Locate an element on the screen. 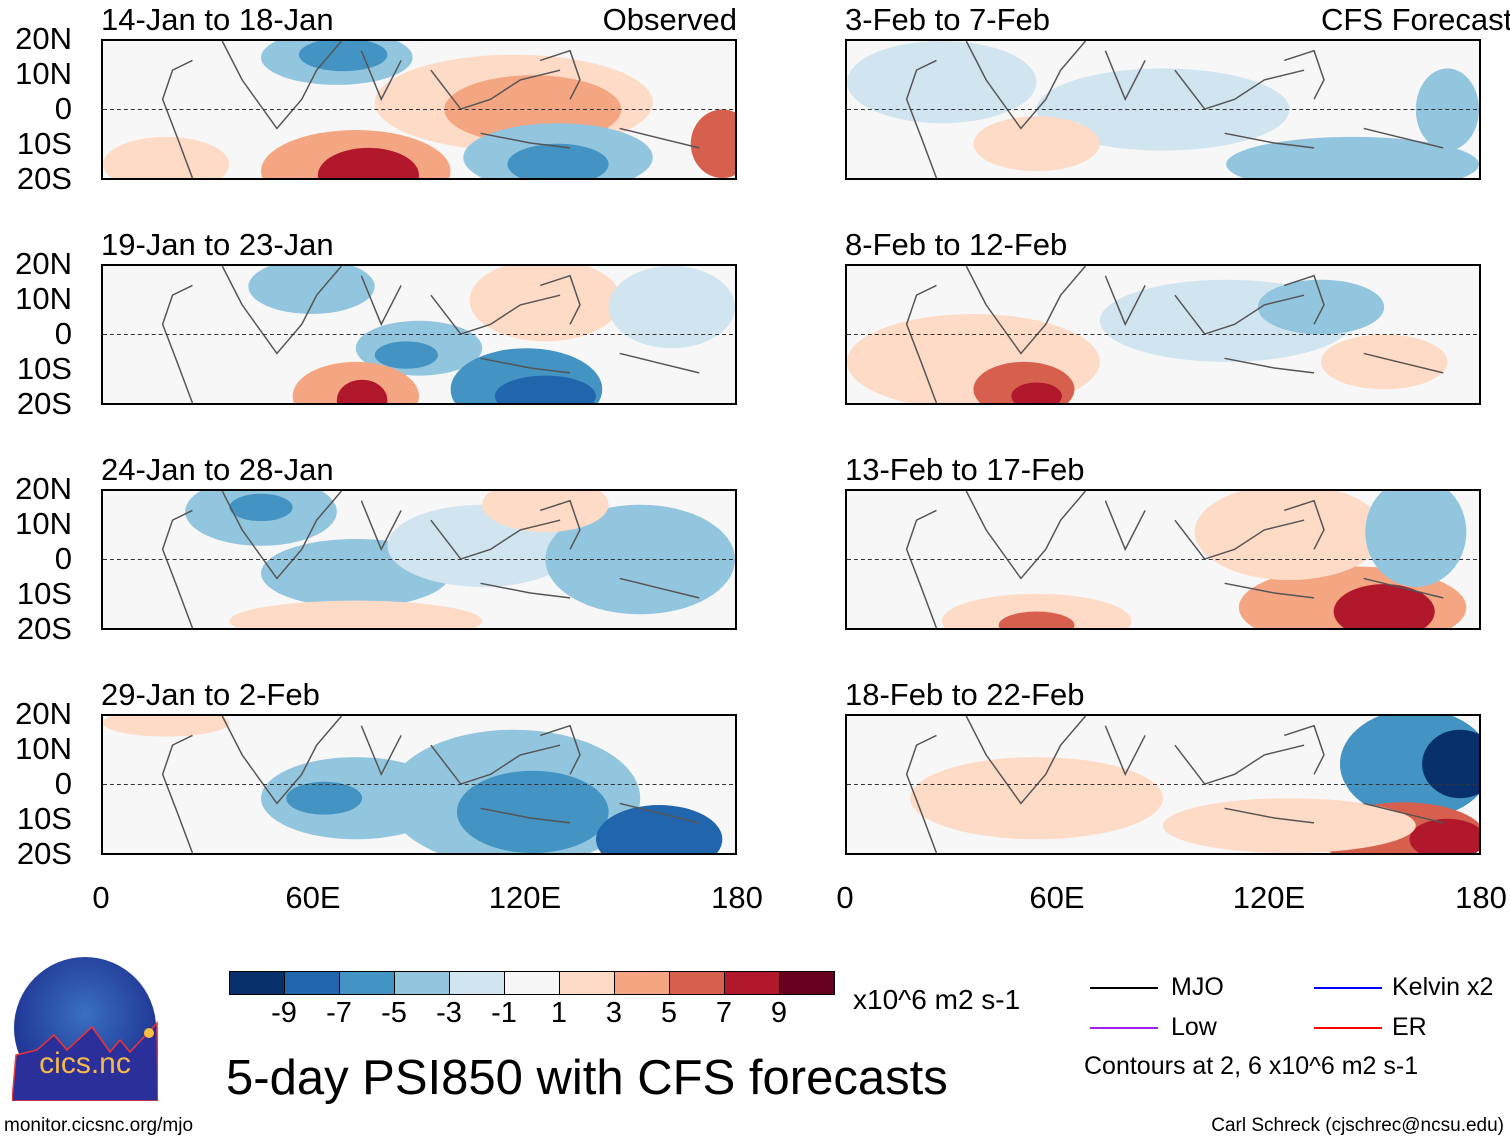 This screenshot has width=1510, height=1142. legend-line-low is located at coordinates (1124, 1028).